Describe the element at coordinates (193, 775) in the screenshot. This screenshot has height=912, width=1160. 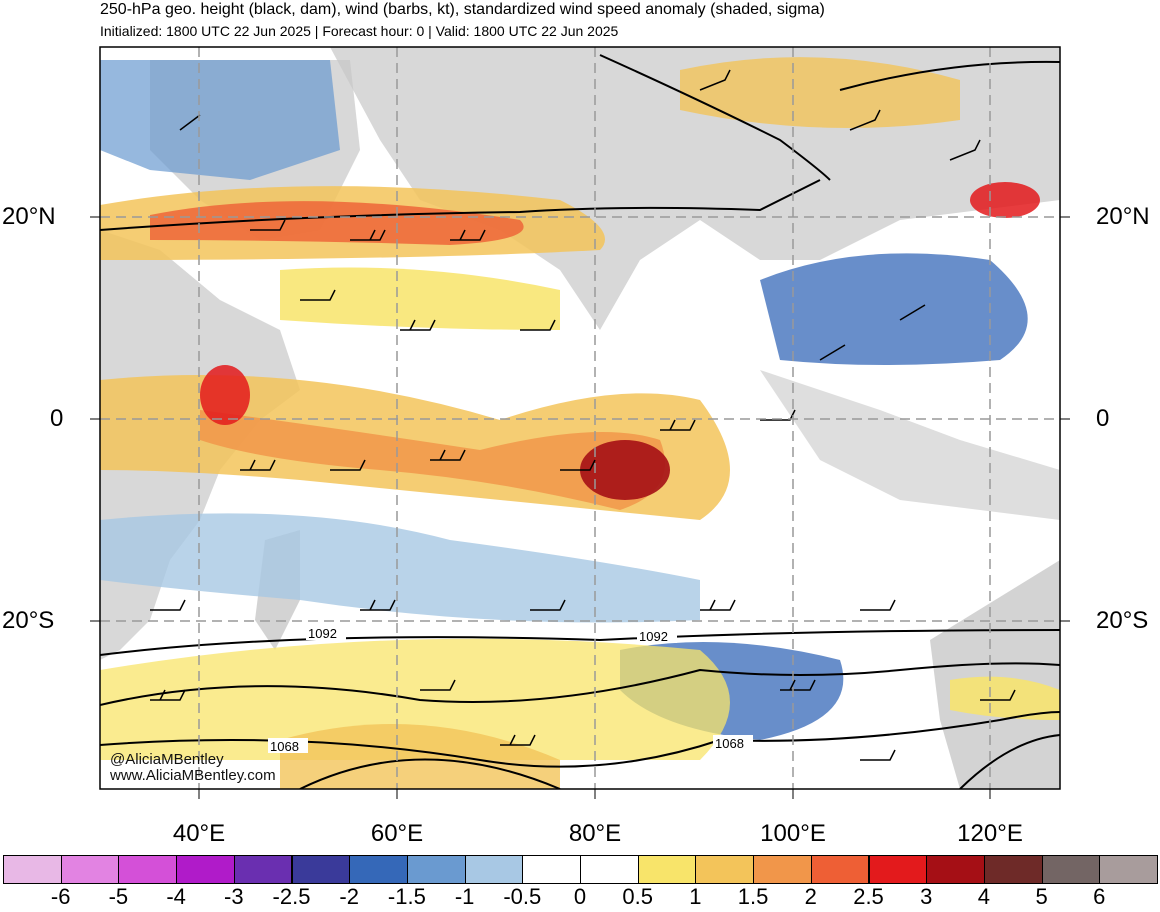
I see `credit-website: www.AliciaMBentley.com` at that location.